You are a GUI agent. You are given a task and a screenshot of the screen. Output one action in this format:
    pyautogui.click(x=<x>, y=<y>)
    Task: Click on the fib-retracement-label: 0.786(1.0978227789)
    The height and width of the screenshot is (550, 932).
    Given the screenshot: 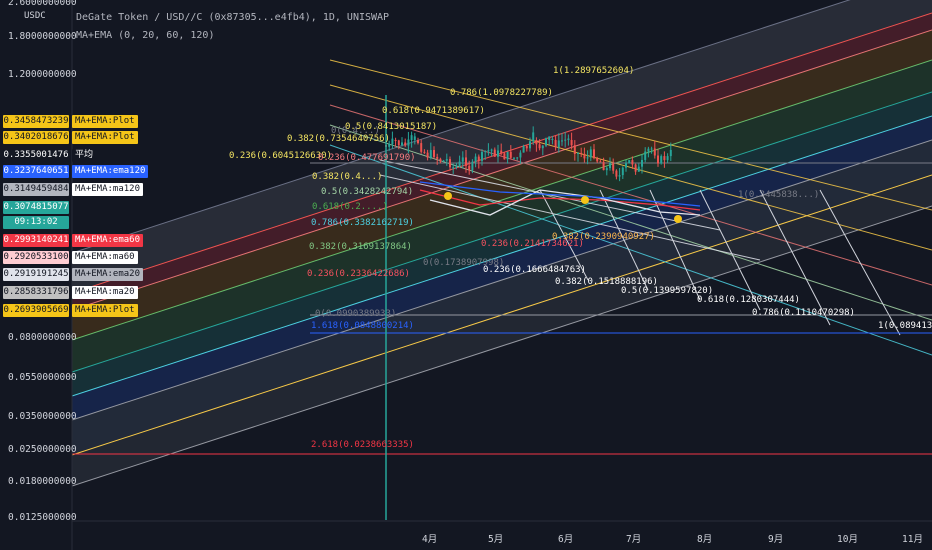 What is the action you would take?
    pyautogui.click(x=501, y=93)
    